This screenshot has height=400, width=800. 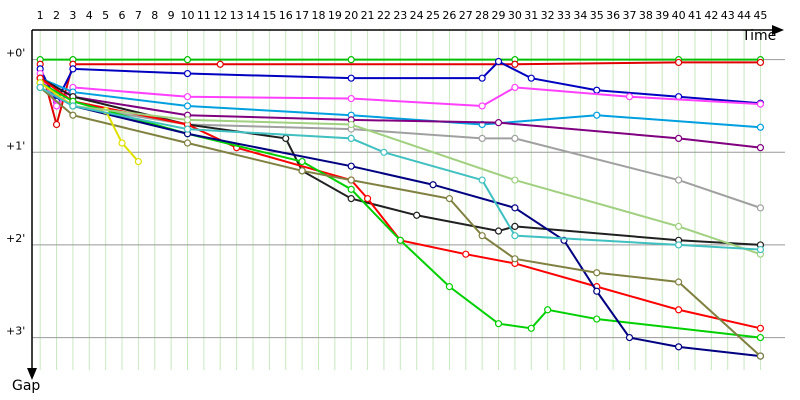 What do you see at coordinates (269, 15) in the screenshot?
I see `x-tick-label: 15` at bounding box center [269, 15].